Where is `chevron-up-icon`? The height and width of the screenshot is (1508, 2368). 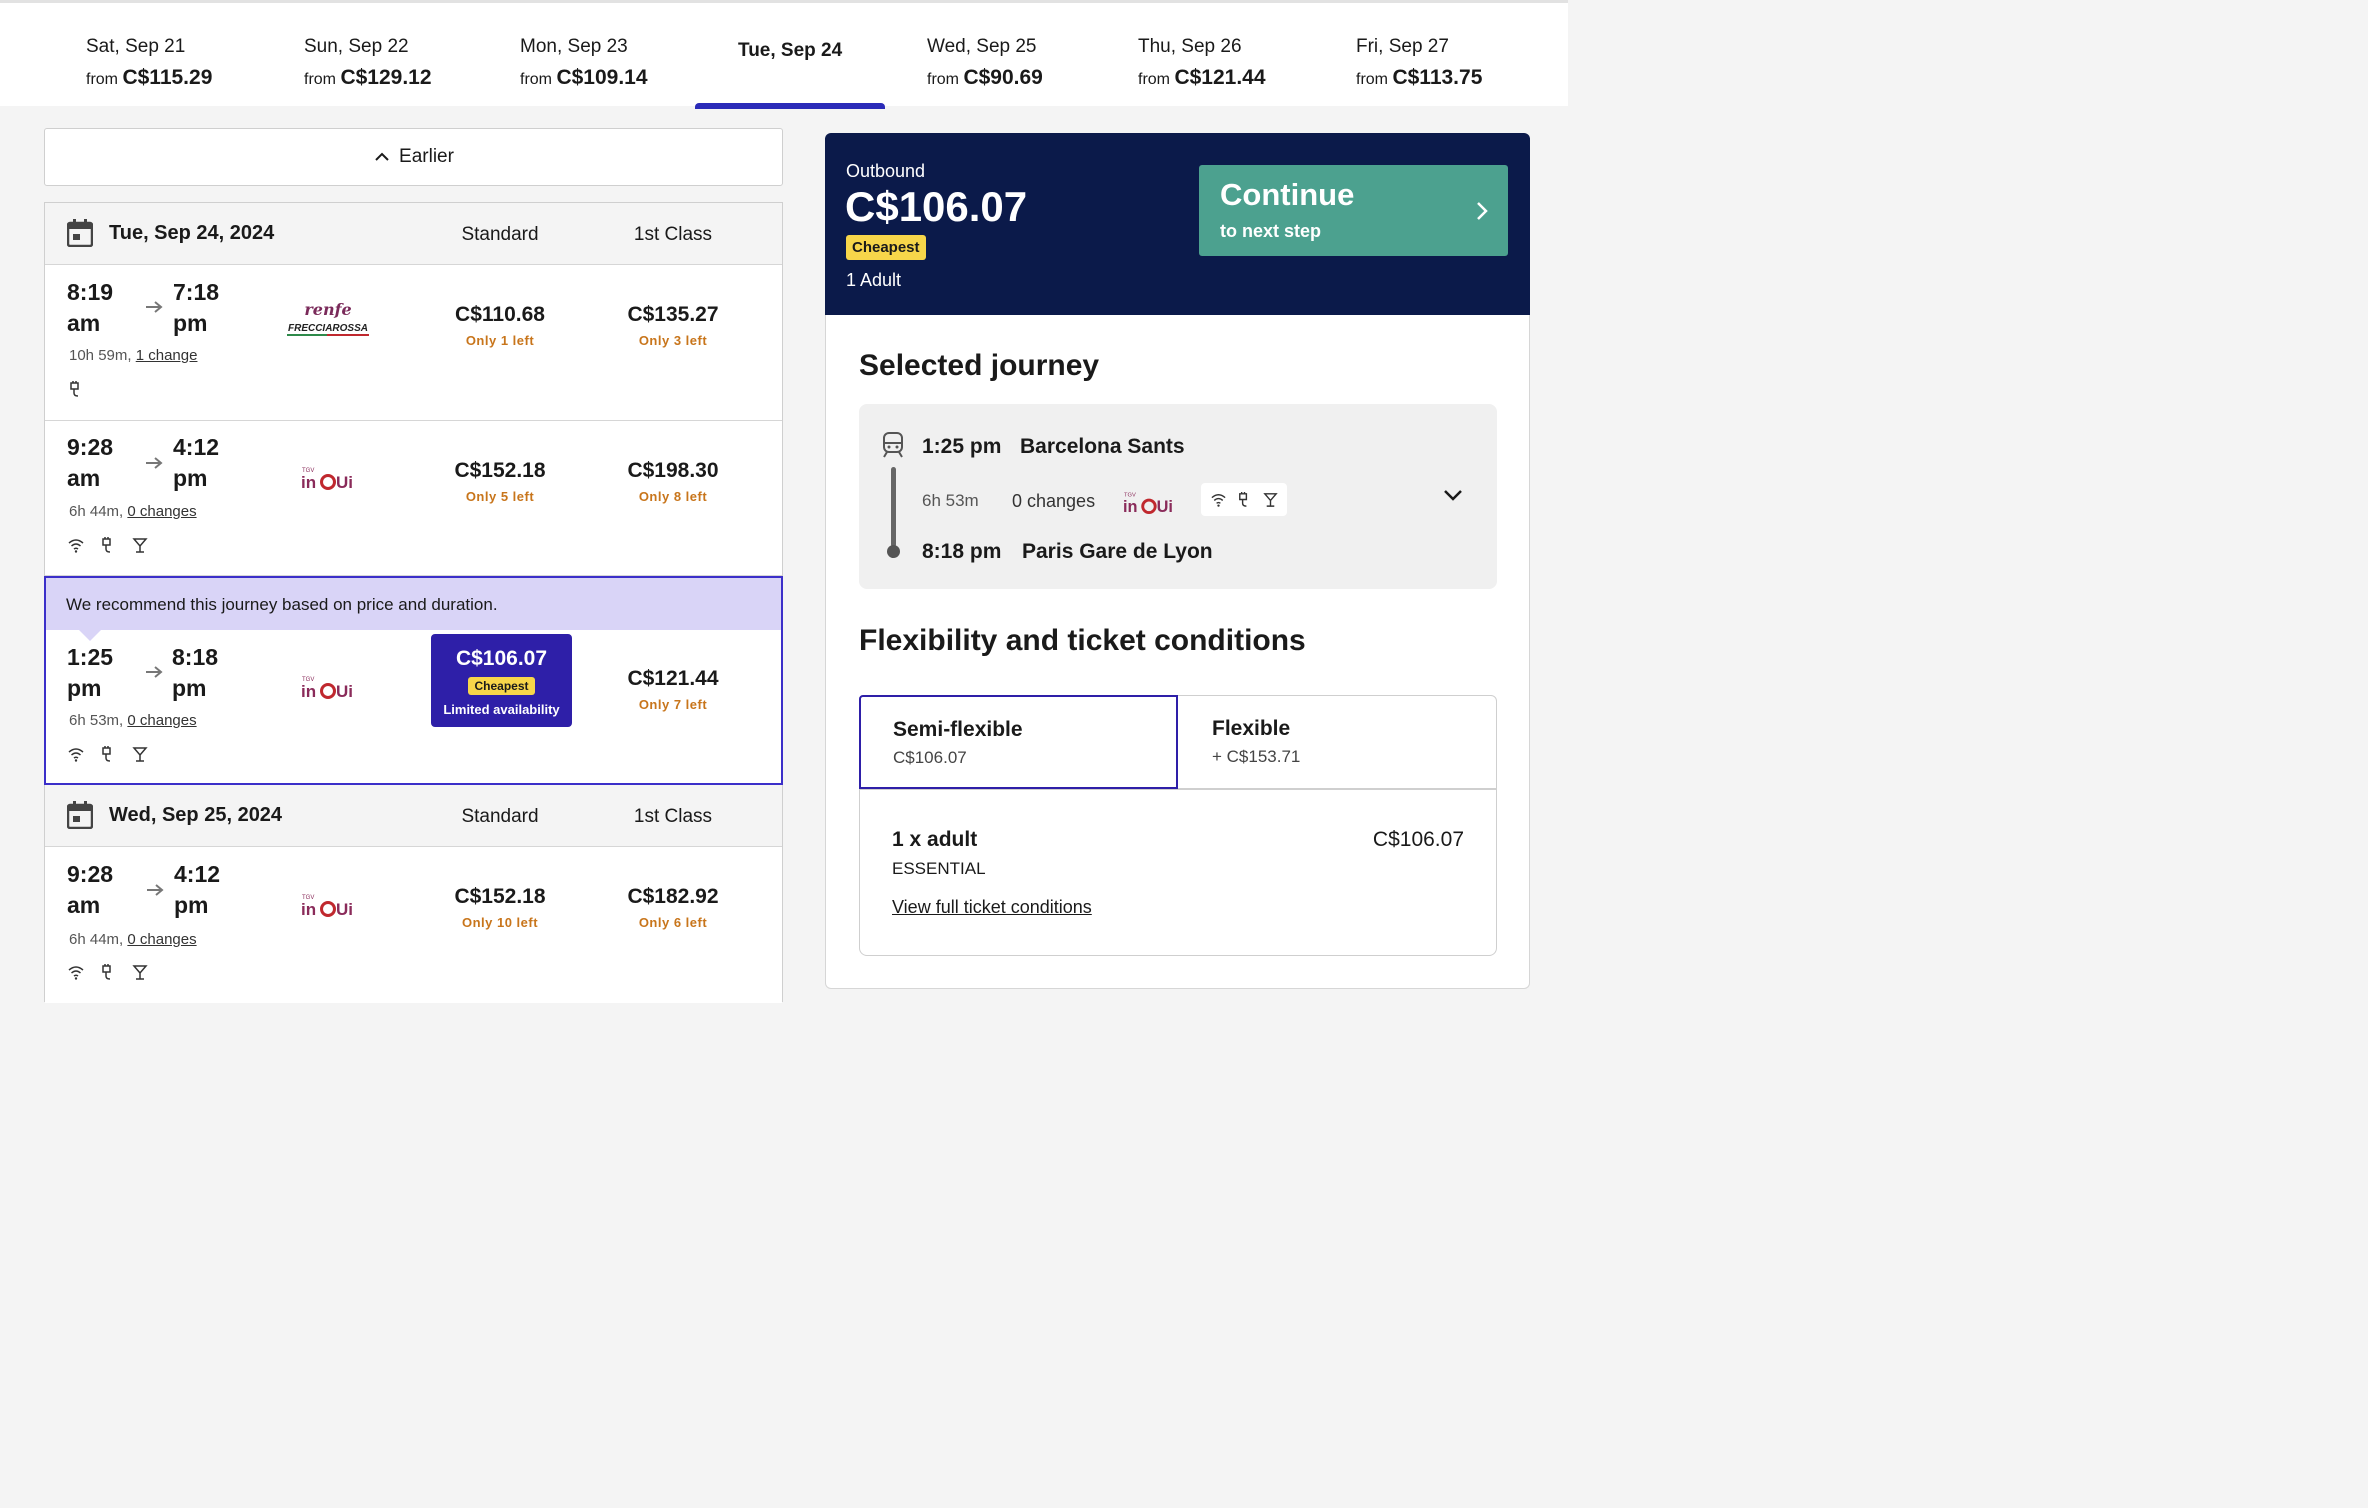
chevron-up-icon is located at coordinates (382, 156).